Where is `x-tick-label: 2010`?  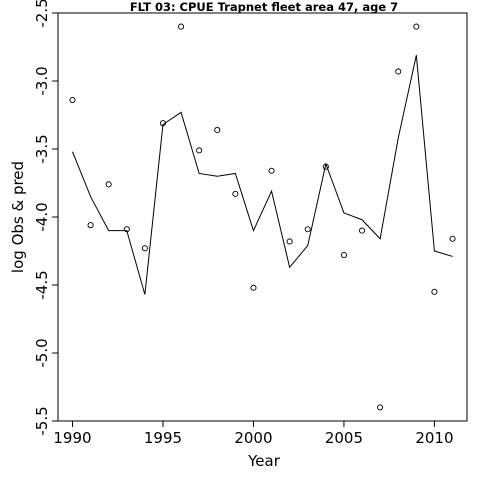
x-tick-label: 2010 is located at coordinates (434, 438).